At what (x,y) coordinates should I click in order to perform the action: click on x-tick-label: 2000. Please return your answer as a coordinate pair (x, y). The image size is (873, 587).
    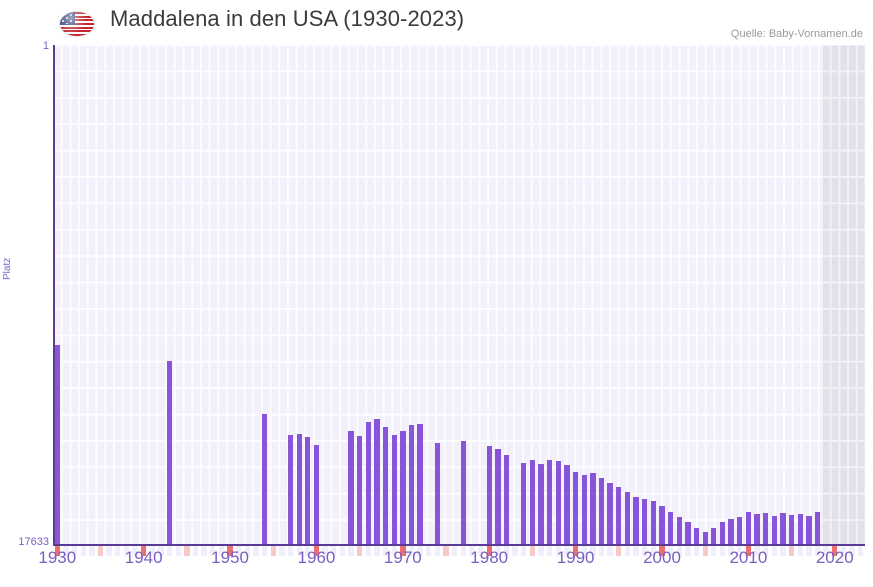
    Looking at the image, I should click on (662, 557).